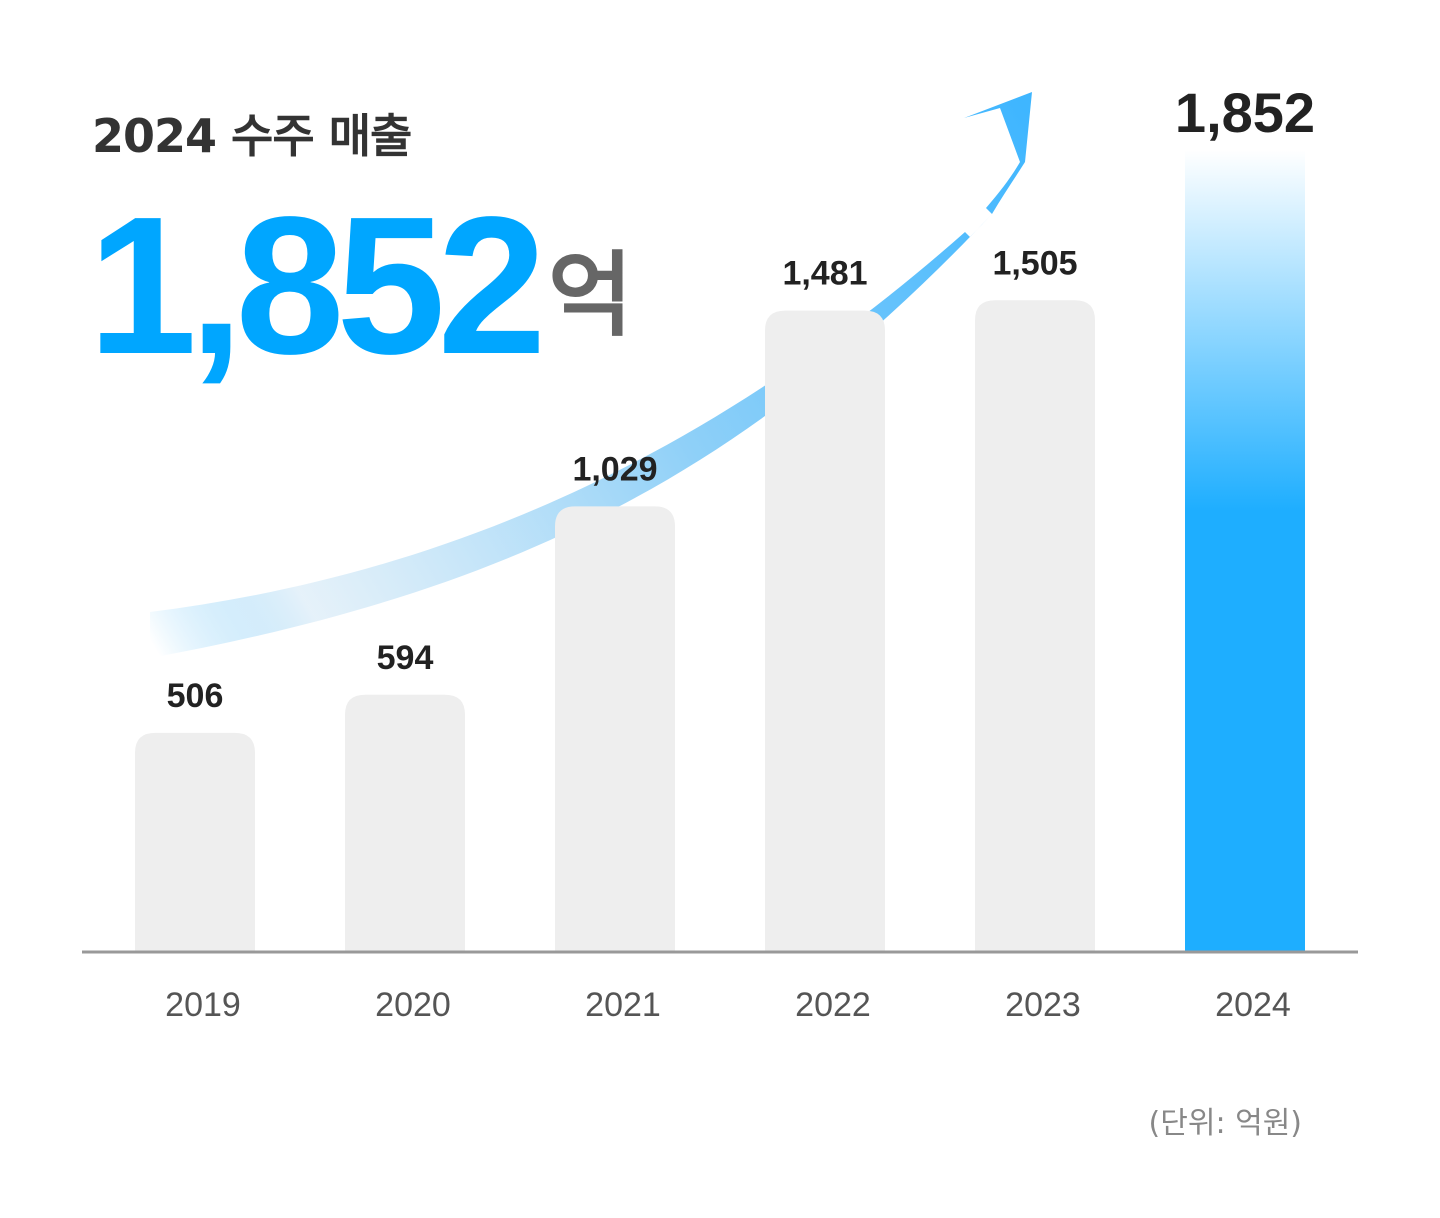 The image size is (1440, 1218). I want to click on x-tick-2020: 2020, so click(413, 1005).